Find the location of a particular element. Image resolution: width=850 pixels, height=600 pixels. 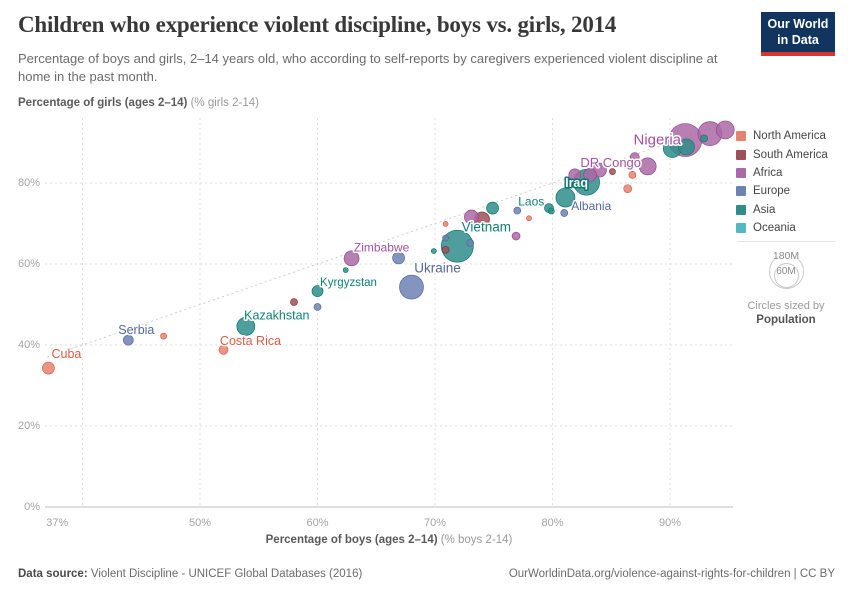

y-tick-label: 80% is located at coordinates (29, 183).